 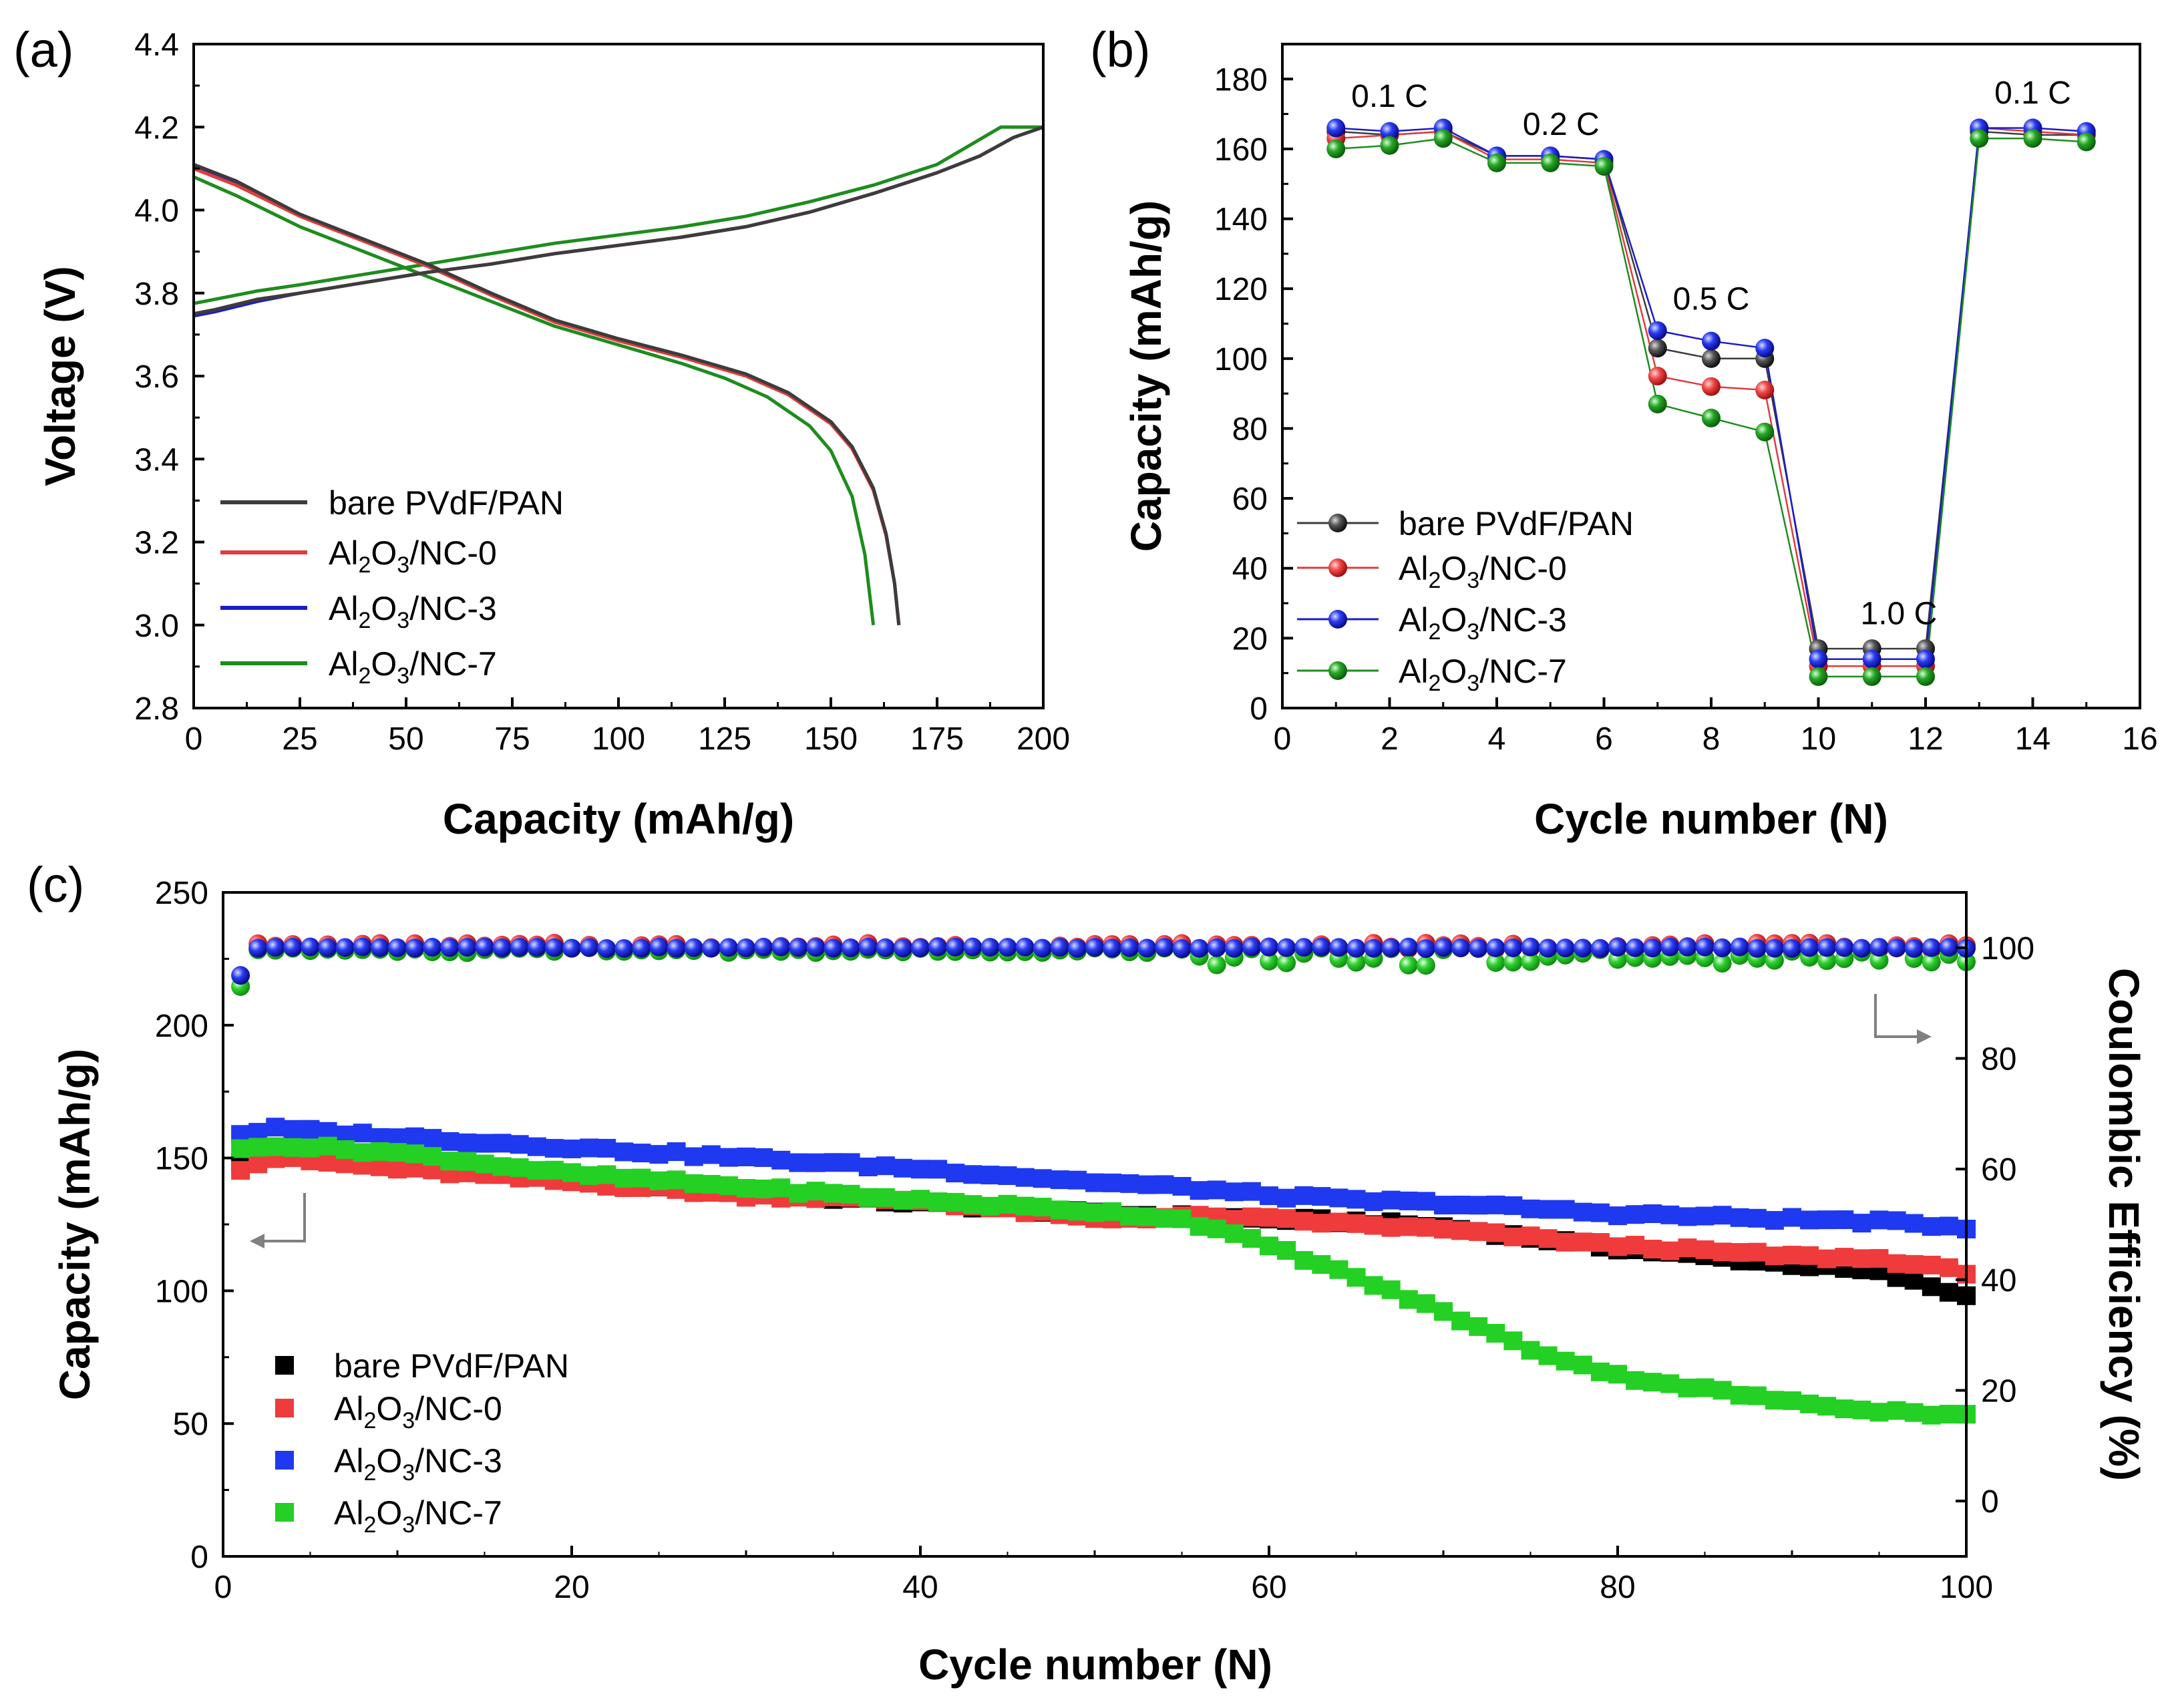 What do you see at coordinates (920, 1587) in the screenshot?
I see `panel-c-xtick-label: 40` at bounding box center [920, 1587].